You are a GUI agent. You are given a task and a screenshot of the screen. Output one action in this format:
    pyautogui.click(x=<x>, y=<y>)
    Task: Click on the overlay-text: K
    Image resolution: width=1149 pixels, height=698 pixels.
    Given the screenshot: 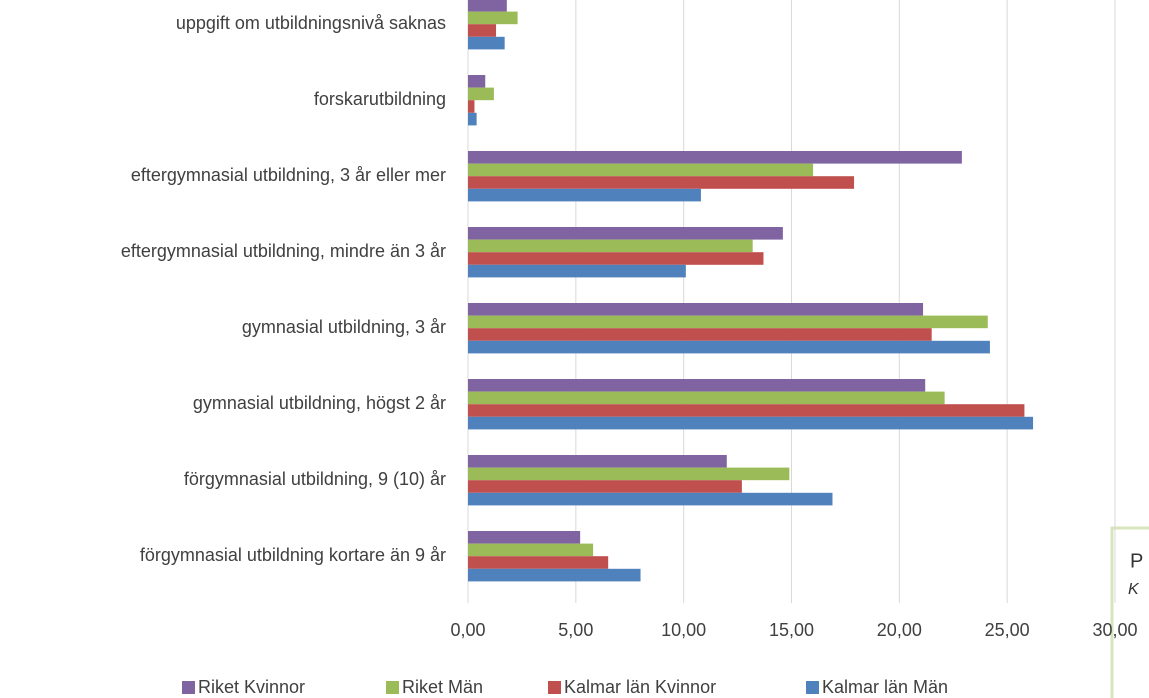 What is the action you would take?
    pyautogui.click(x=1134, y=589)
    